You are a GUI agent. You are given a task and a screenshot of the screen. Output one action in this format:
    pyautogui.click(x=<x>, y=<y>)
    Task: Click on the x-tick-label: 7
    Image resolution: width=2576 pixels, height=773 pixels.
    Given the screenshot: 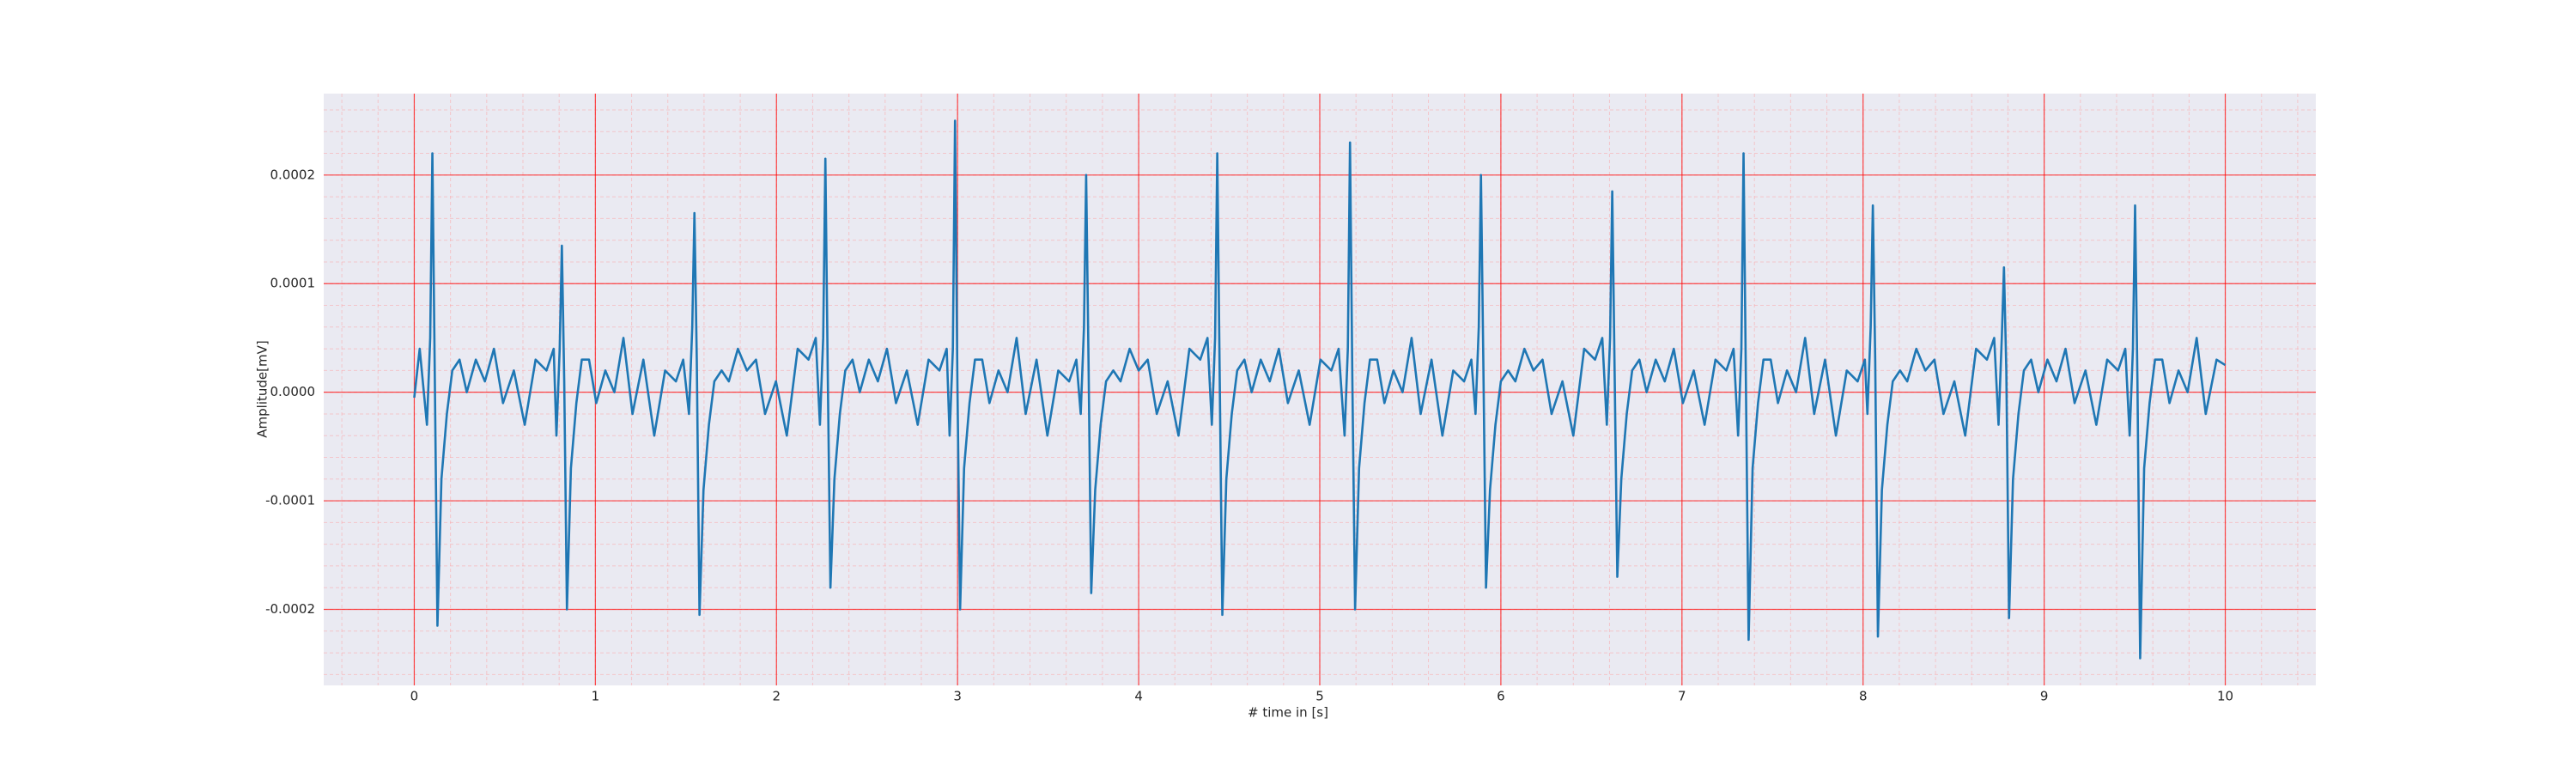 What is the action you would take?
    pyautogui.click(x=1682, y=696)
    